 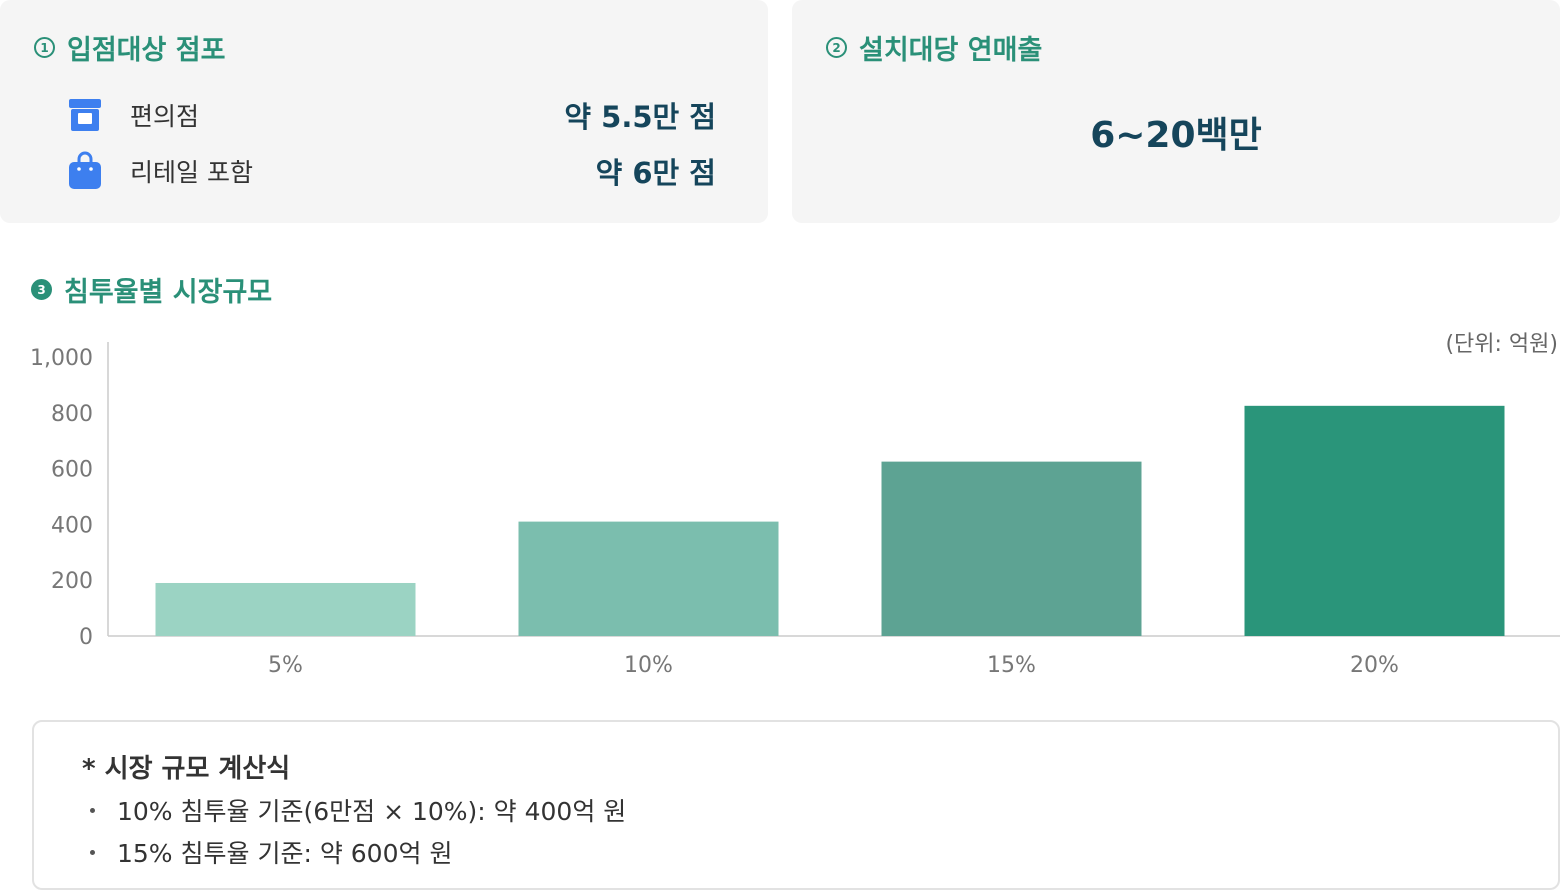 I want to click on note-item: 10% 침투율 기준(6만점 × 10%): 약 400억 원, so click(x=358, y=810).